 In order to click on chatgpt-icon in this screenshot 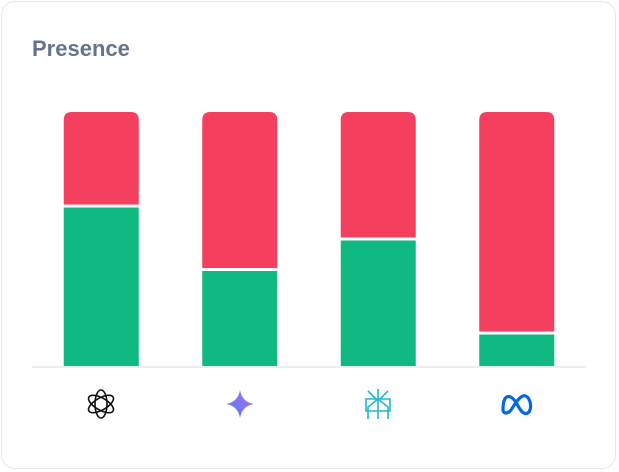, I will do `click(101, 404)`.